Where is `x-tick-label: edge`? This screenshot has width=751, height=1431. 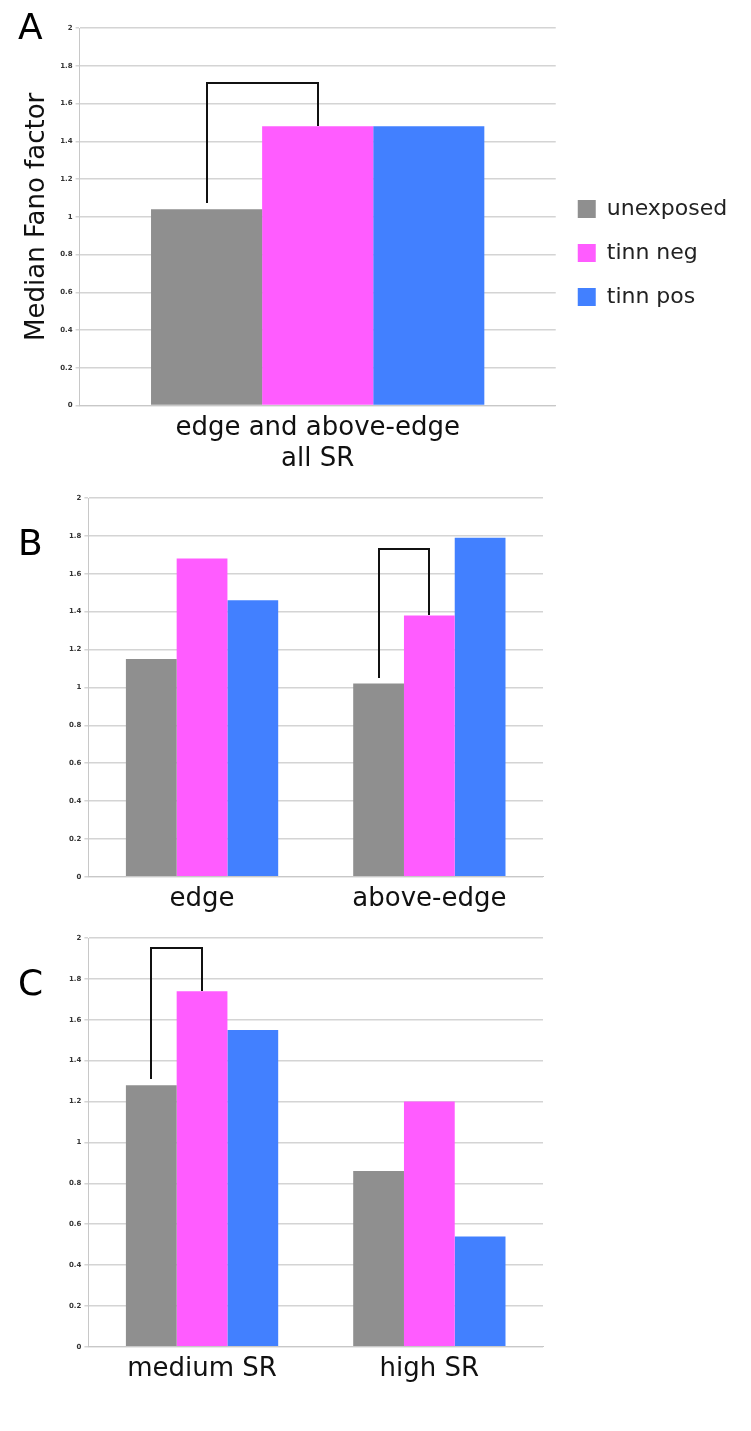
x-tick-label: edge is located at coordinates (202, 897).